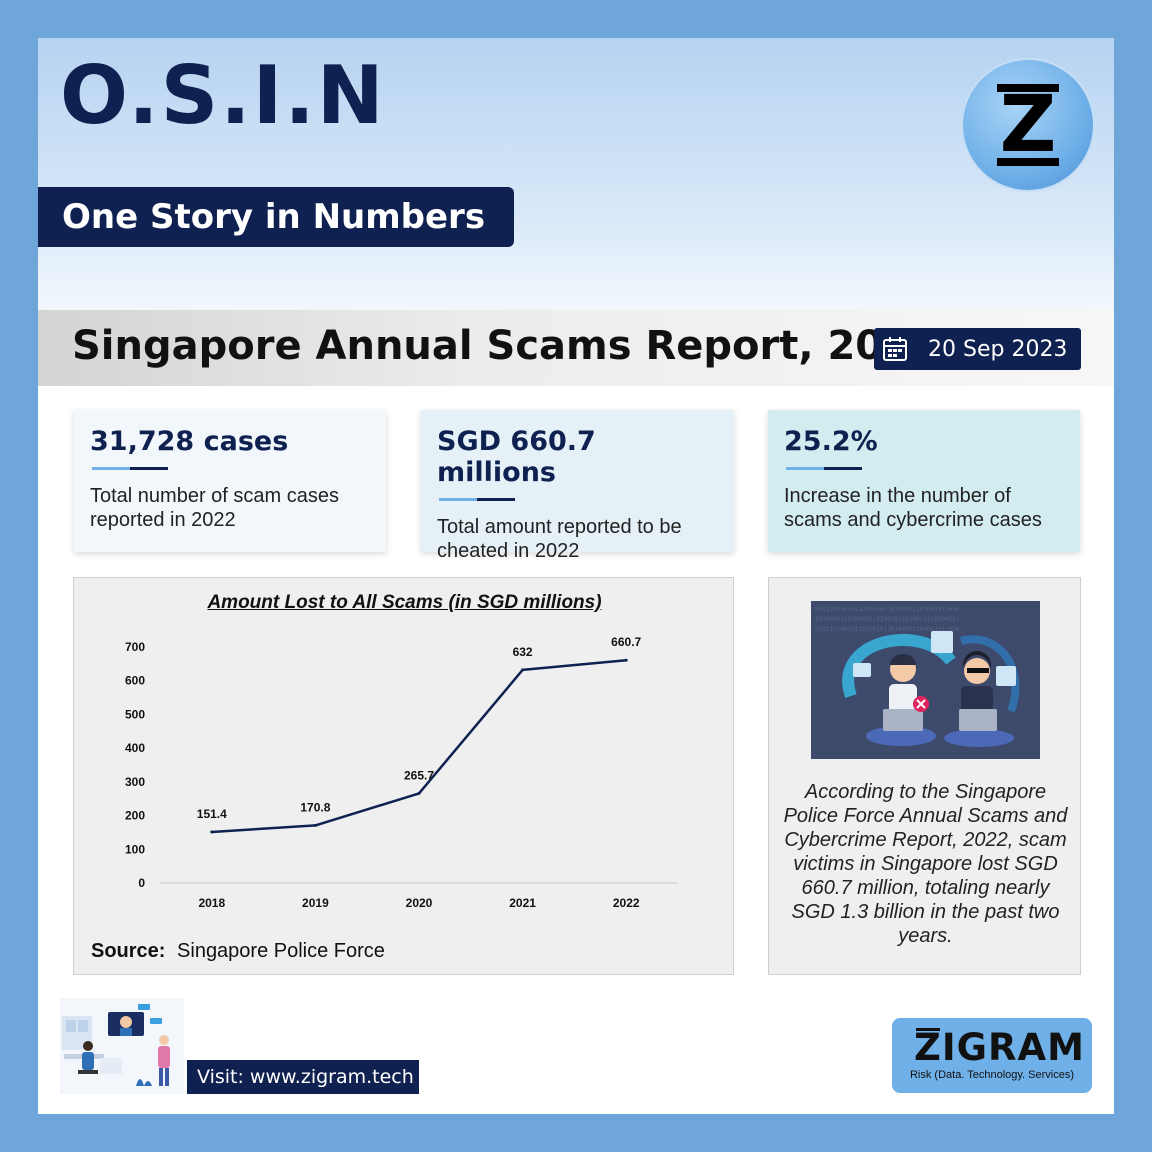 This screenshot has width=1152, height=1152. I want to click on company-tagline: Risk (Data. Technology. Services), so click(992, 1075).